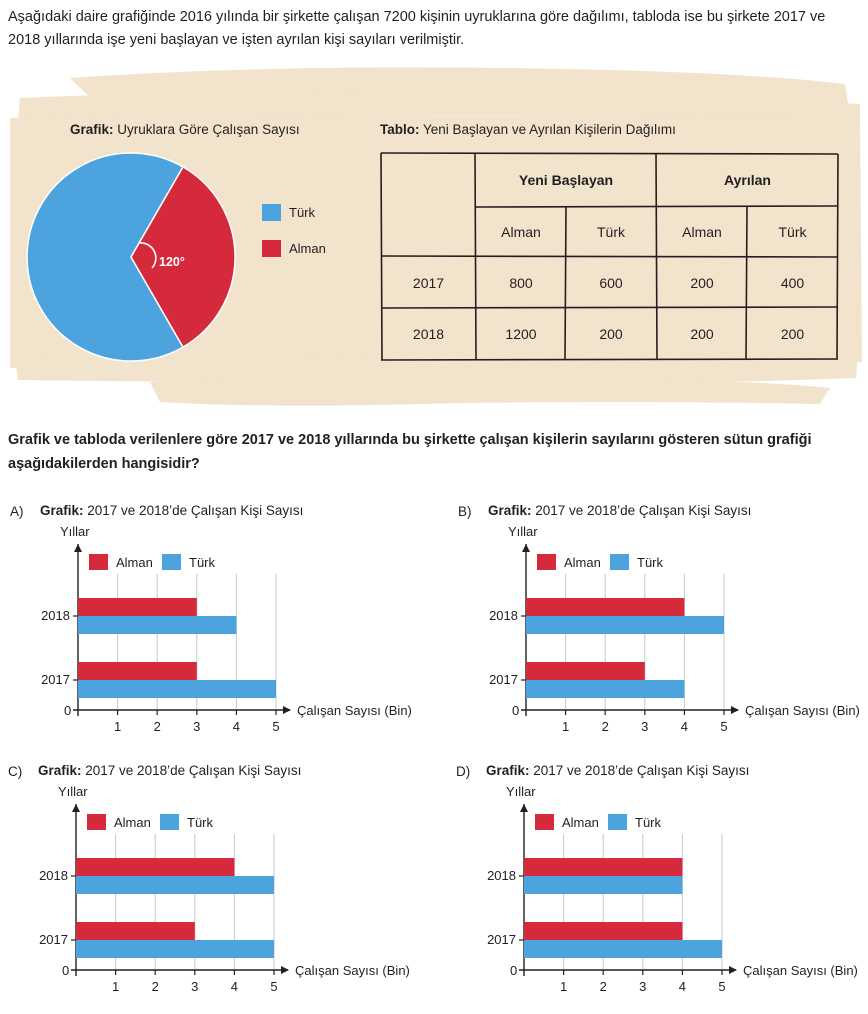 The image size is (868, 1014). What do you see at coordinates (15, 771) in the screenshot?
I see `option-letter: C)` at bounding box center [15, 771].